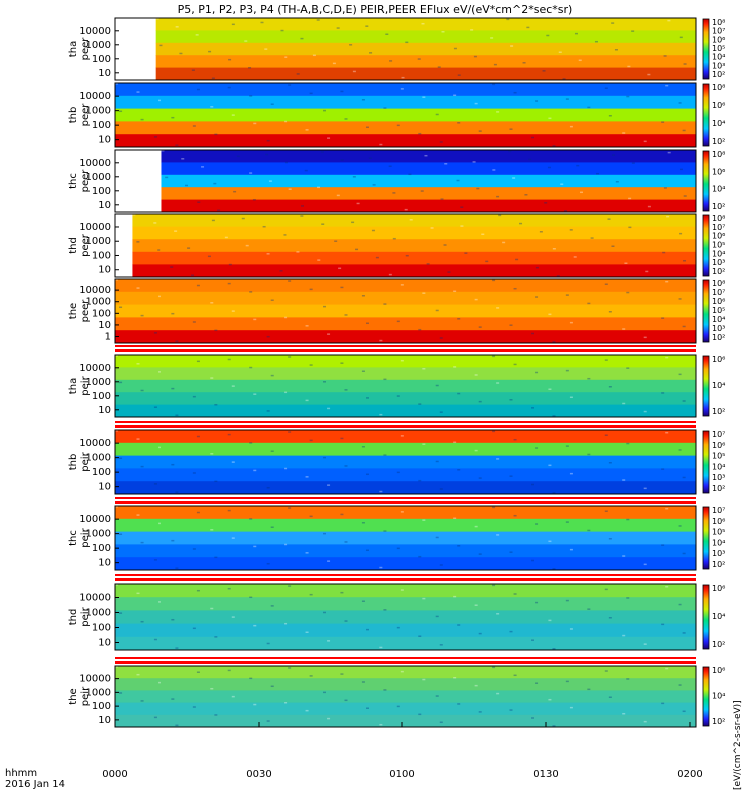 The width and height of the screenshot is (750, 800). I want to click on colorbar-tick-label: 10⁵, so click(718, 310).